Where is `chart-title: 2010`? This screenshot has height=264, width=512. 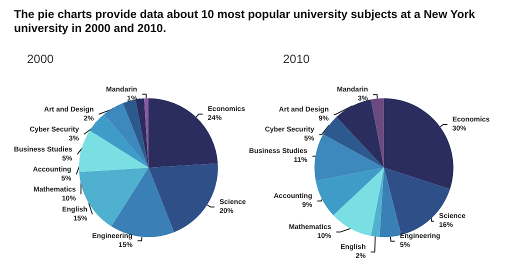 chart-title: 2010 is located at coordinates (296, 59).